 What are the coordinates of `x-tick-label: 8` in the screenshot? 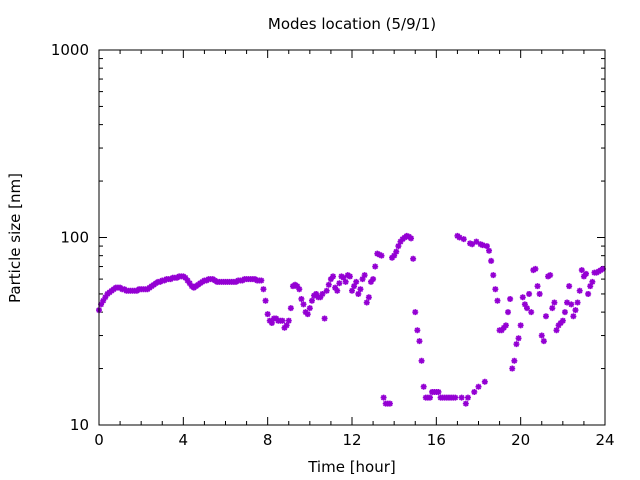 It's located at (268, 440).